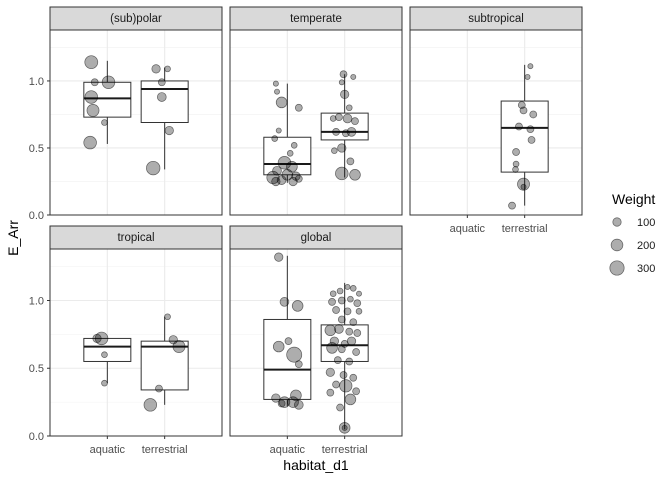 This screenshot has height=485, width=672. I want to click on y-tick-label: 1.0, so click(36, 82).